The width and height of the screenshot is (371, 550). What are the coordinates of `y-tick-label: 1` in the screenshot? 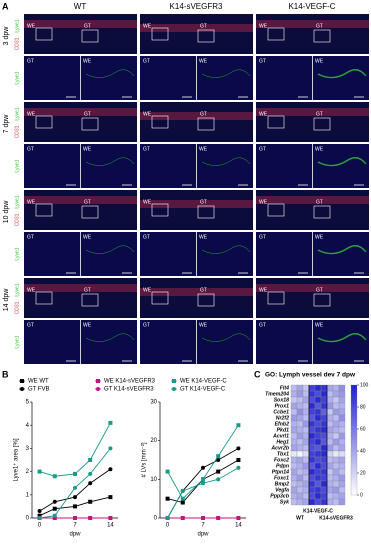 It's located at (28, 495).